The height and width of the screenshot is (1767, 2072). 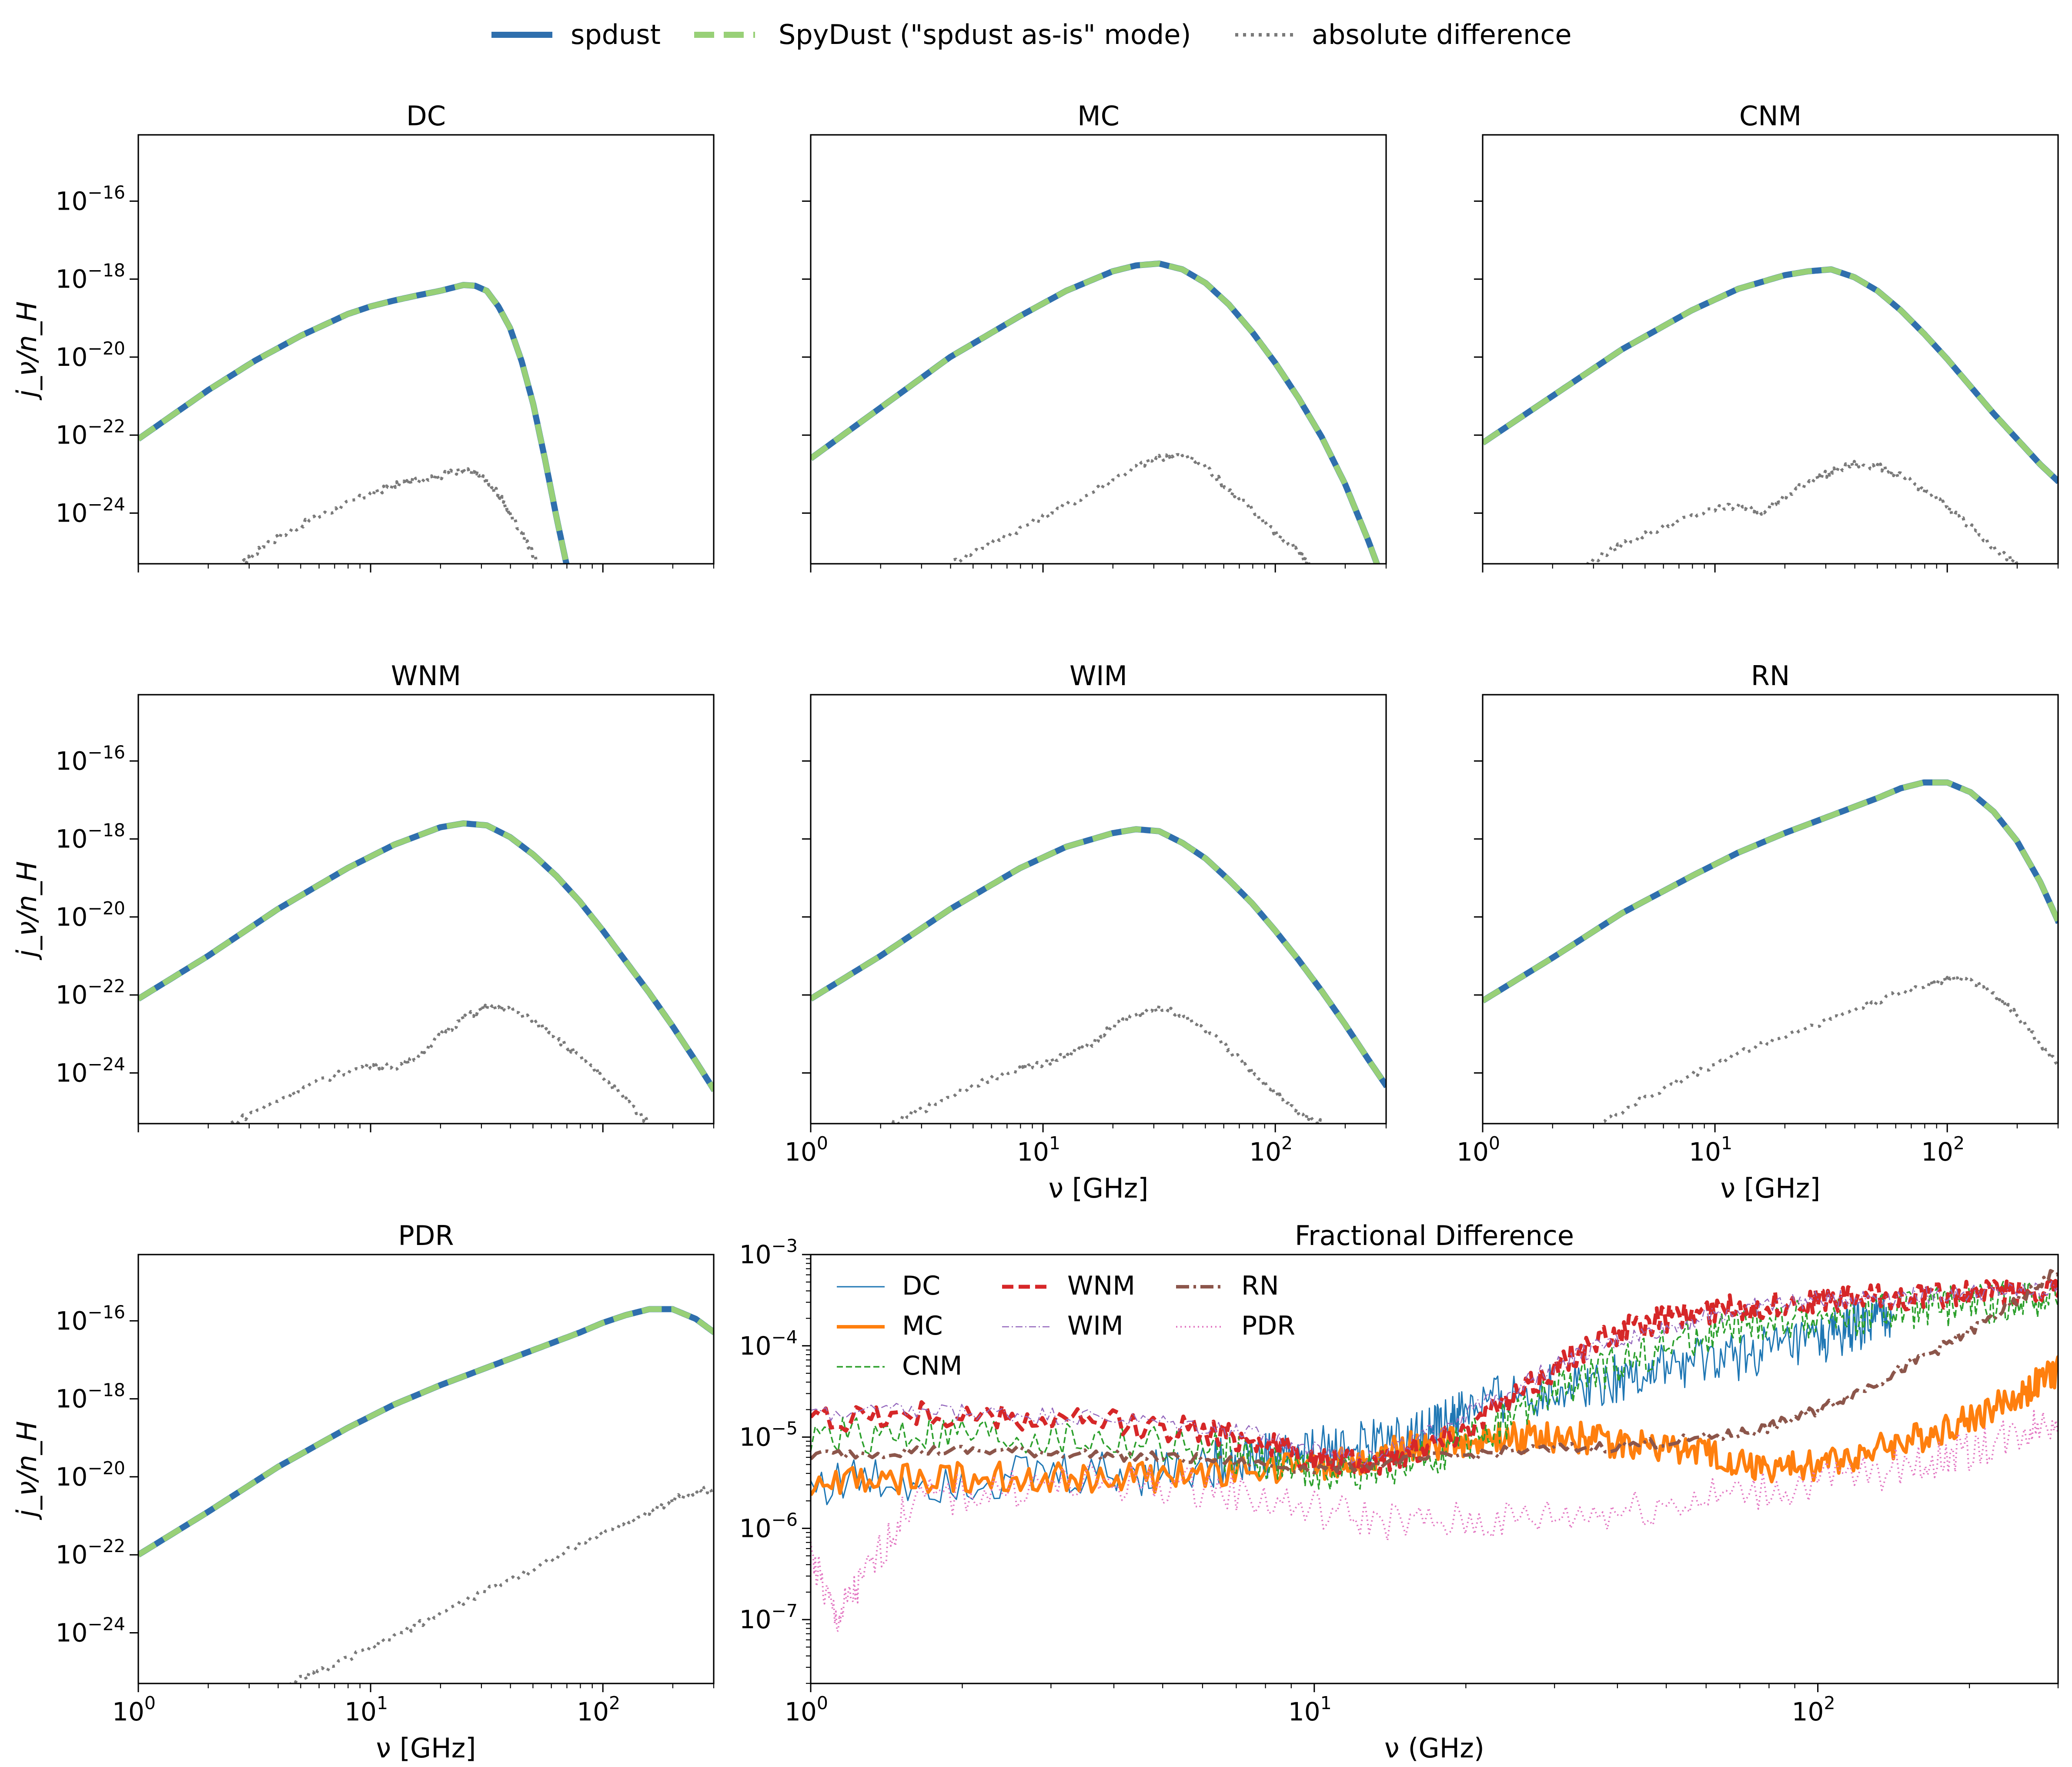 What do you see at coordinates (426, 676) in the screenshot?
I see `panel-title-wnm: WNM` at bounding box center [426, 676].